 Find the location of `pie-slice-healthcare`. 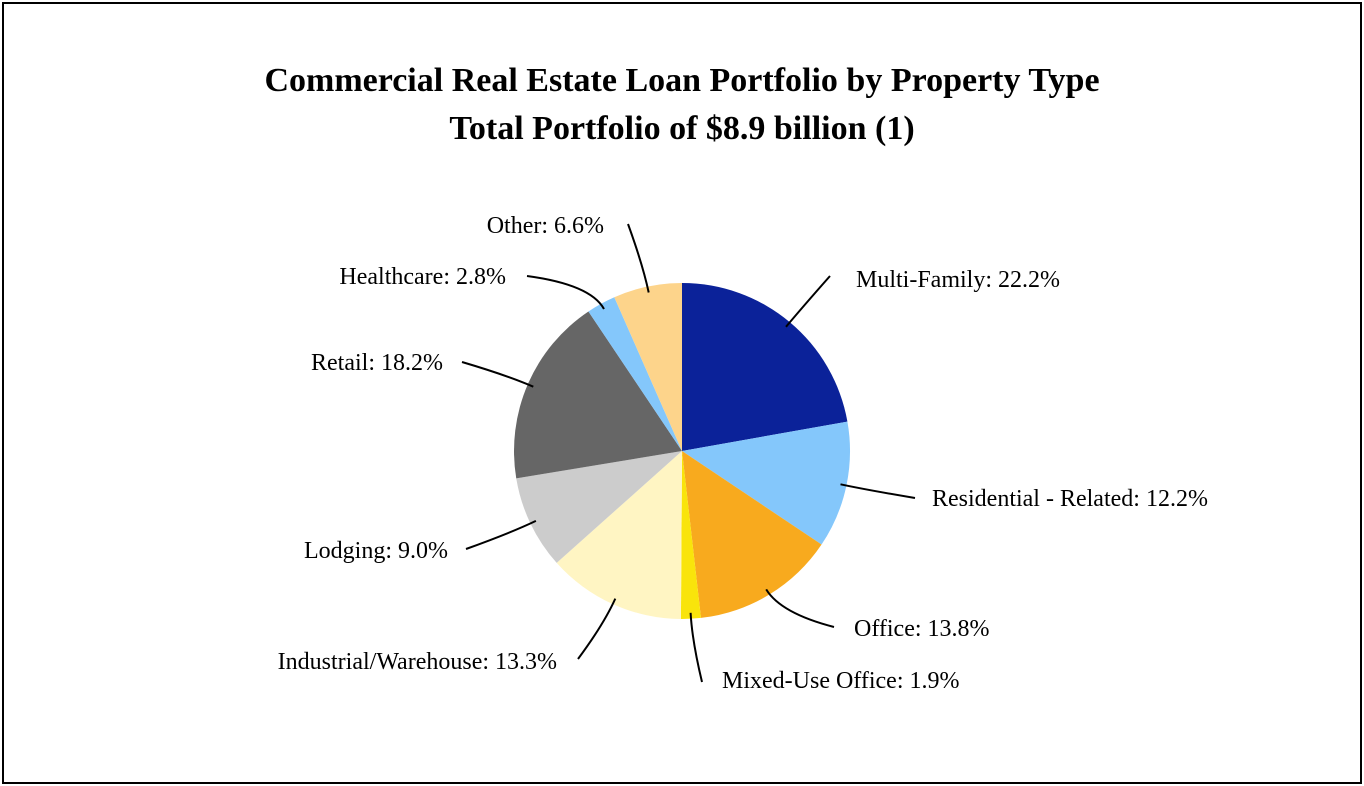

pie-slice-healthcare is located at coordinates (635, 374).